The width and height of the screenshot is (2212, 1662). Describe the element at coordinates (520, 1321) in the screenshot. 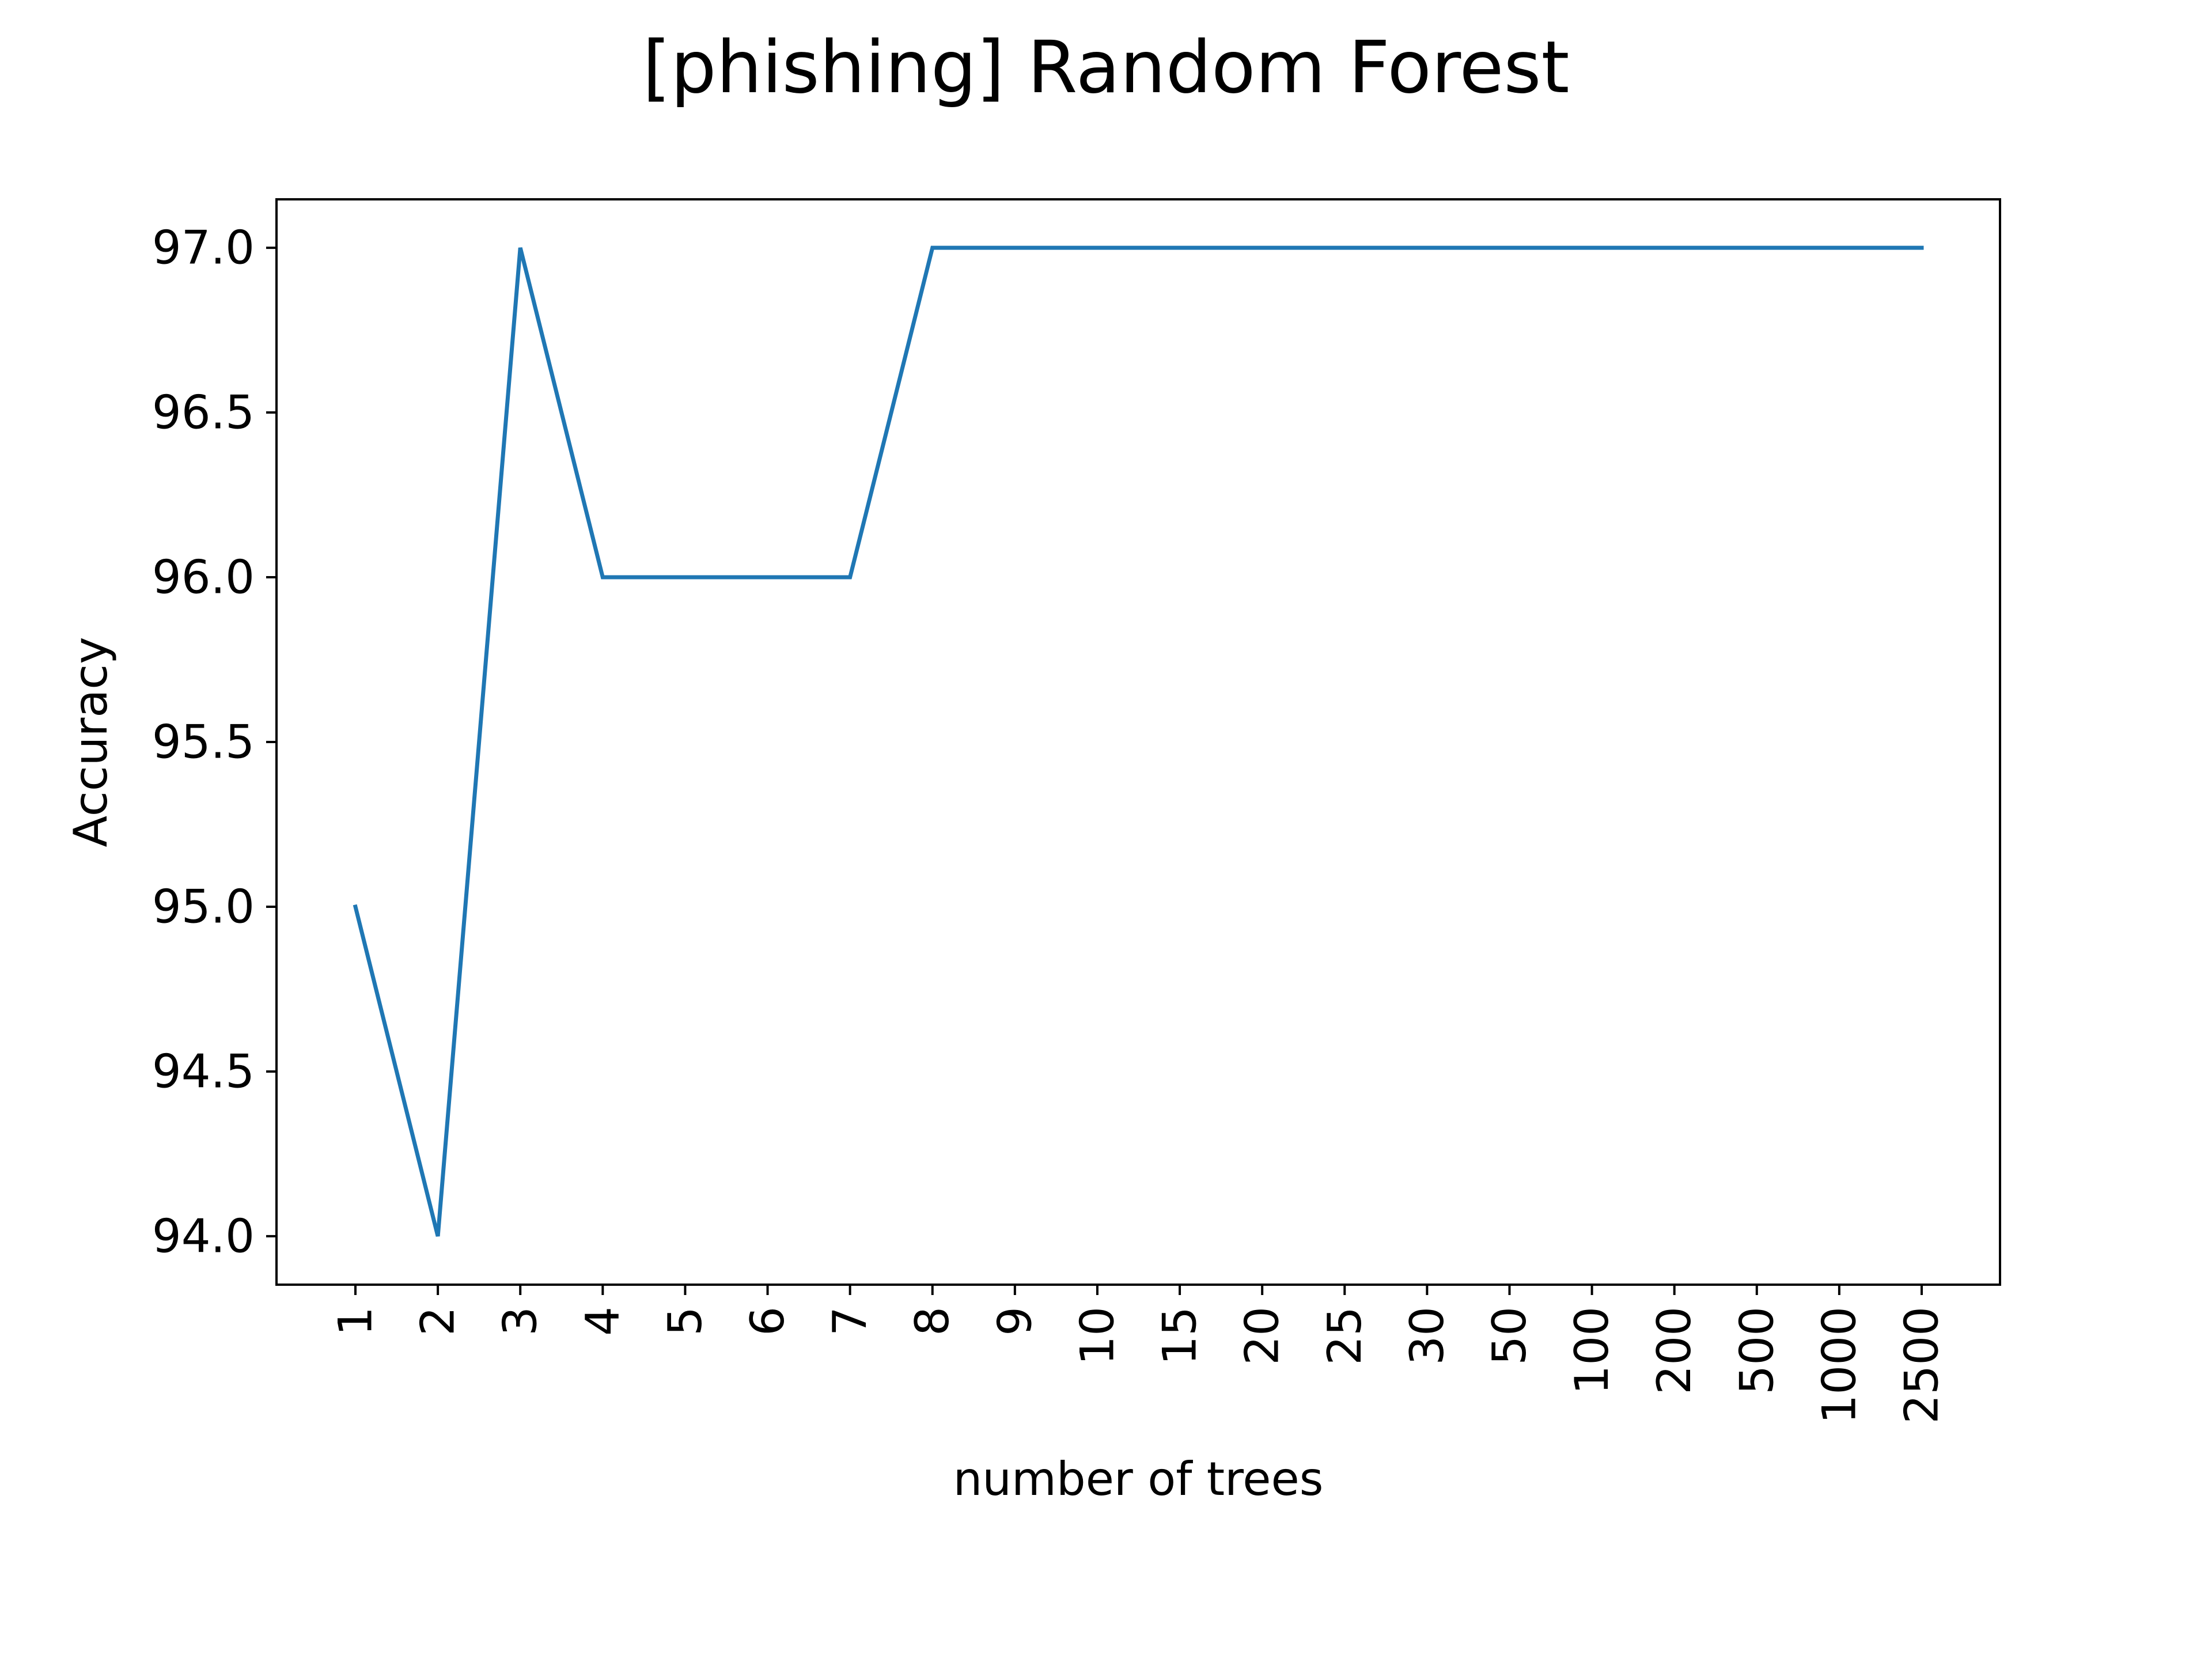

I see `x-tick-label: 3` at that location.